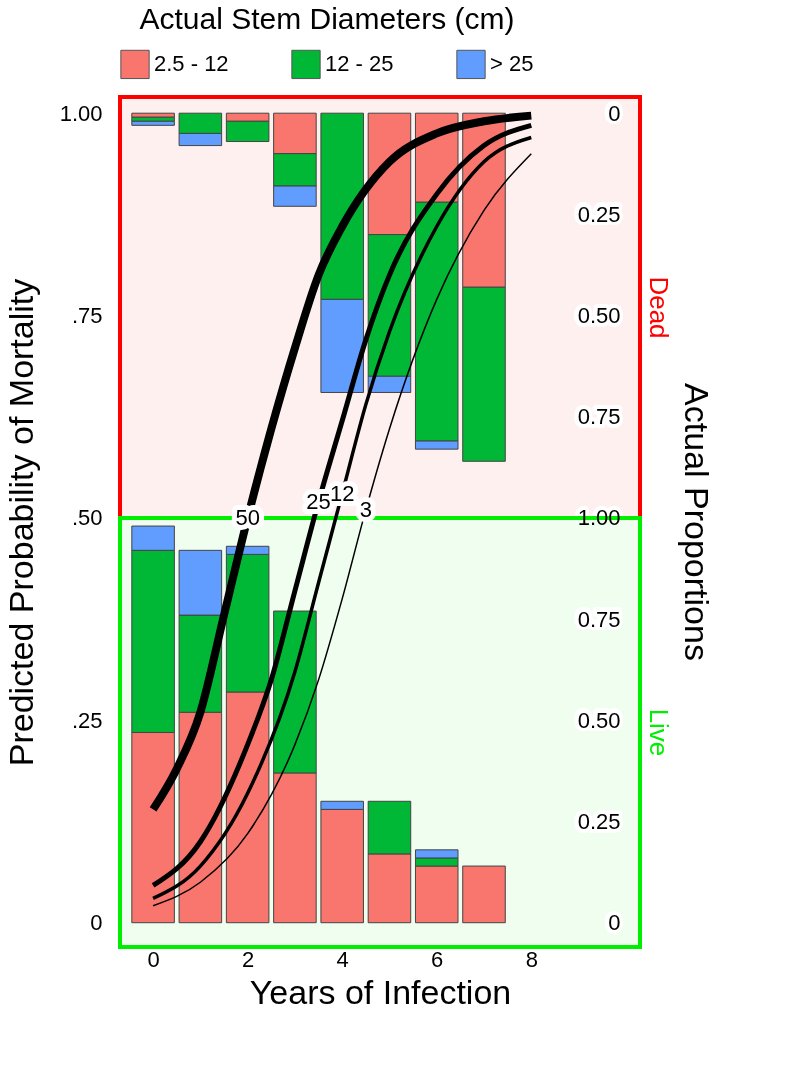  Describe the element at coordinates (87, 720) in the screenshot. I see `y-tick-label: .25` at that location.